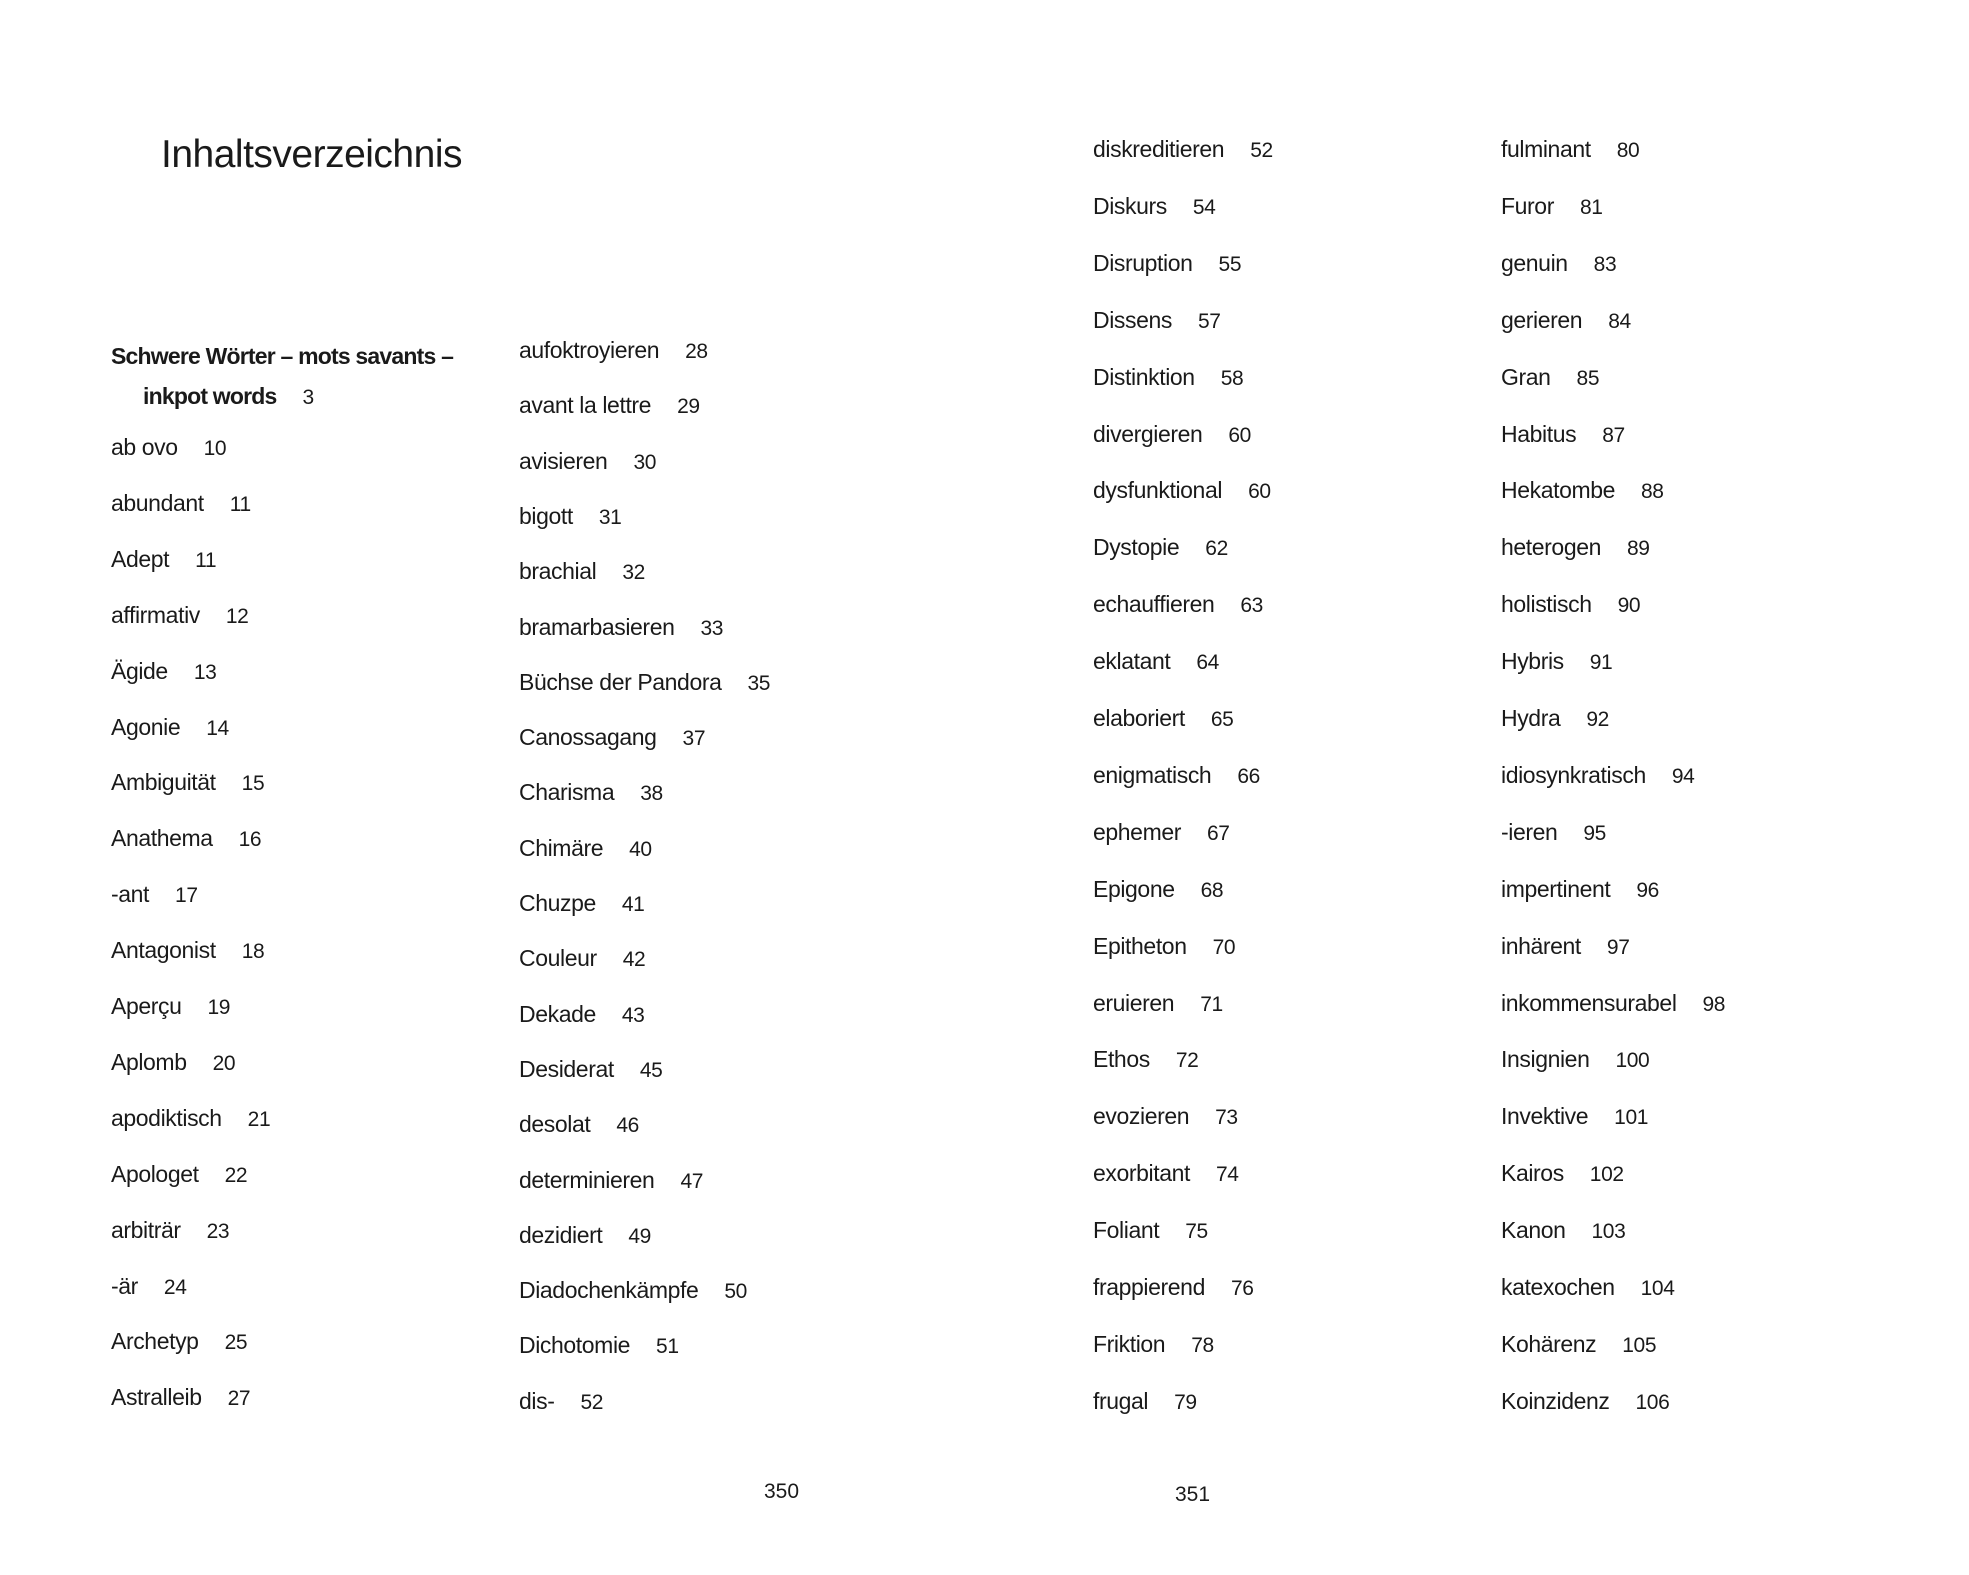 This screenshot has width=1969, height=1575. Describe the element at coordinates (1168, 378) in the screenshot. I see `toc-entry: Distinktion 58` at that location.